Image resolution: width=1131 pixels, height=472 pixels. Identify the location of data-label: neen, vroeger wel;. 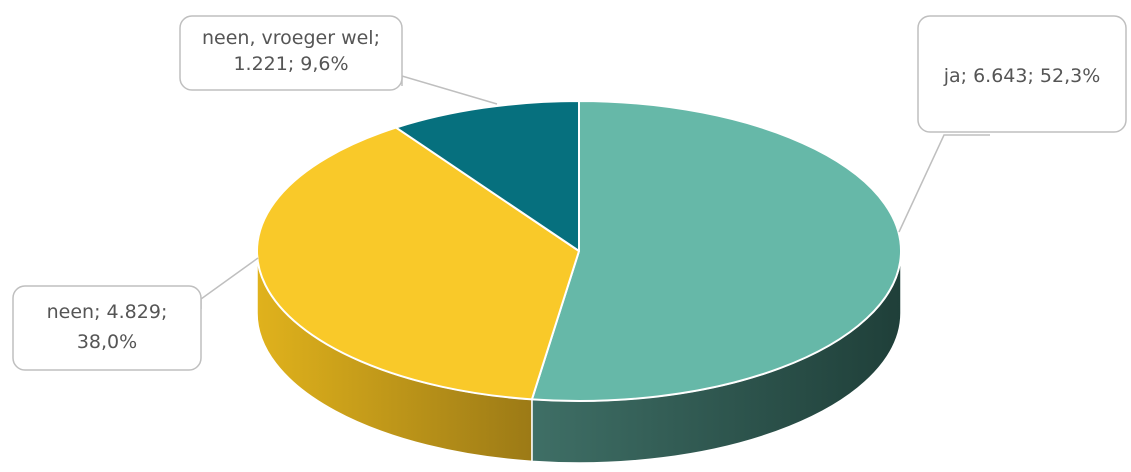
(291, 38).